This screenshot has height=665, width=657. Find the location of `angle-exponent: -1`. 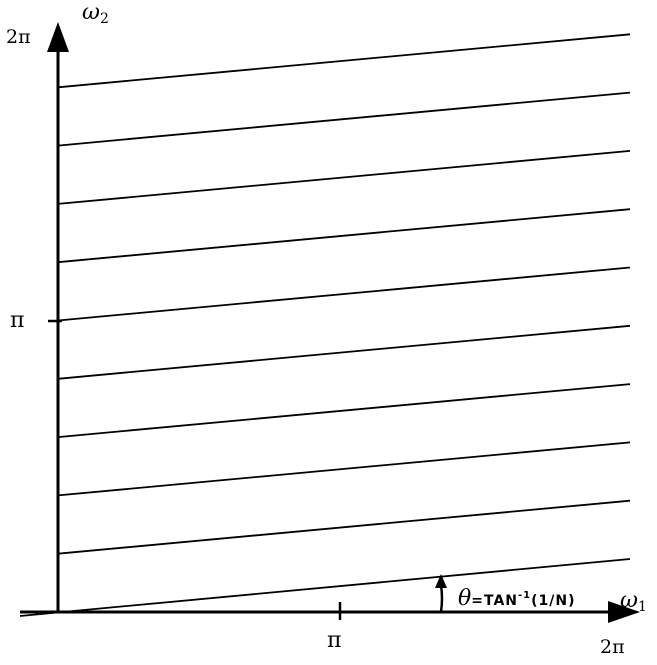

angle-exponent: -1 is located at coordinates (525, 595).